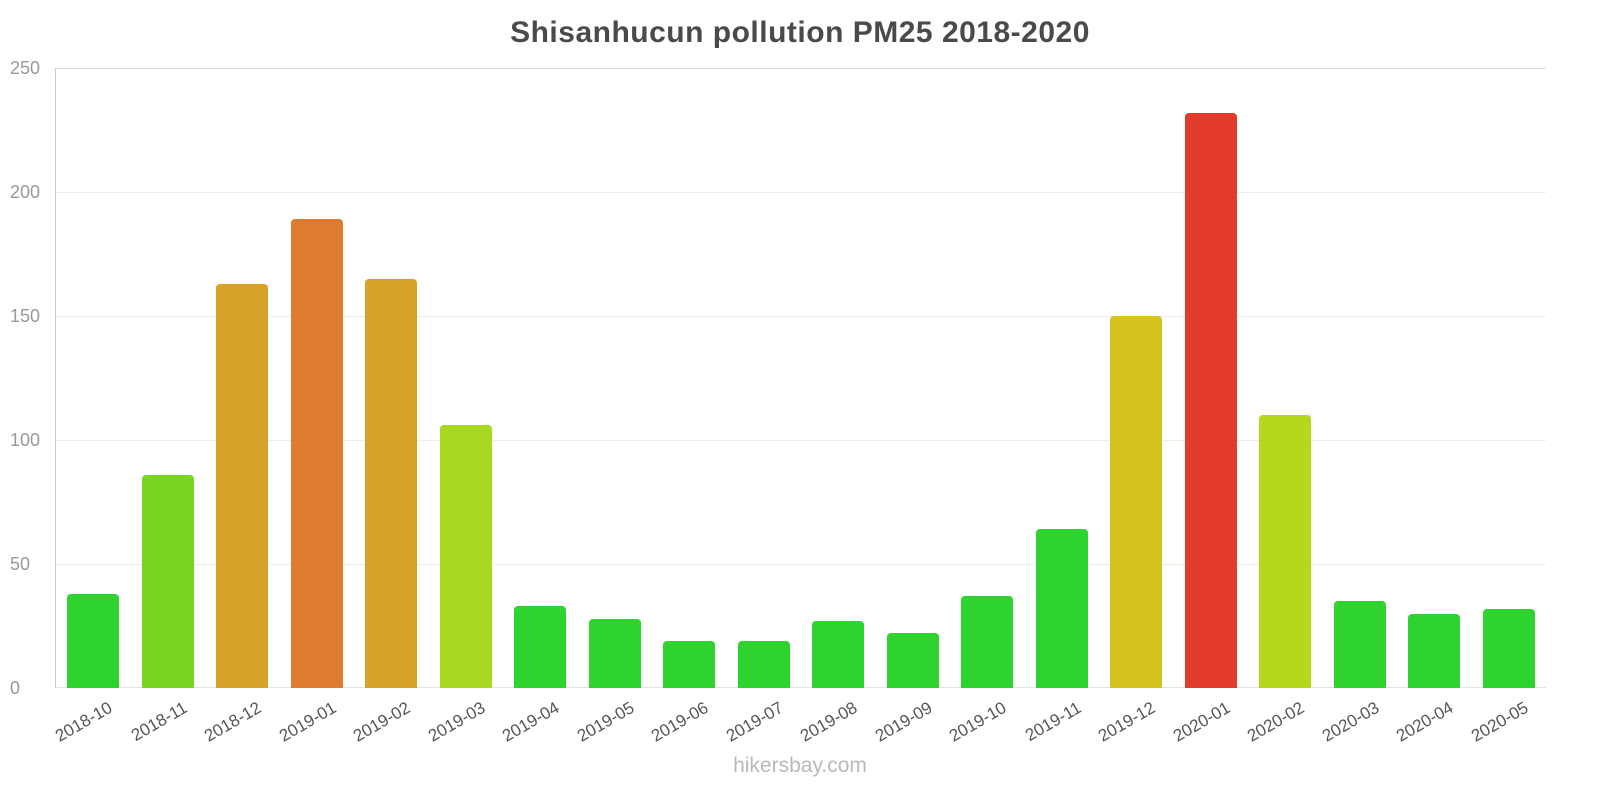 The height and width of the screenshot is (800, 1600). Describe the element at coordinates (25, 192) in the screenshot. I see `y-tick-label-200: 200` at that location.